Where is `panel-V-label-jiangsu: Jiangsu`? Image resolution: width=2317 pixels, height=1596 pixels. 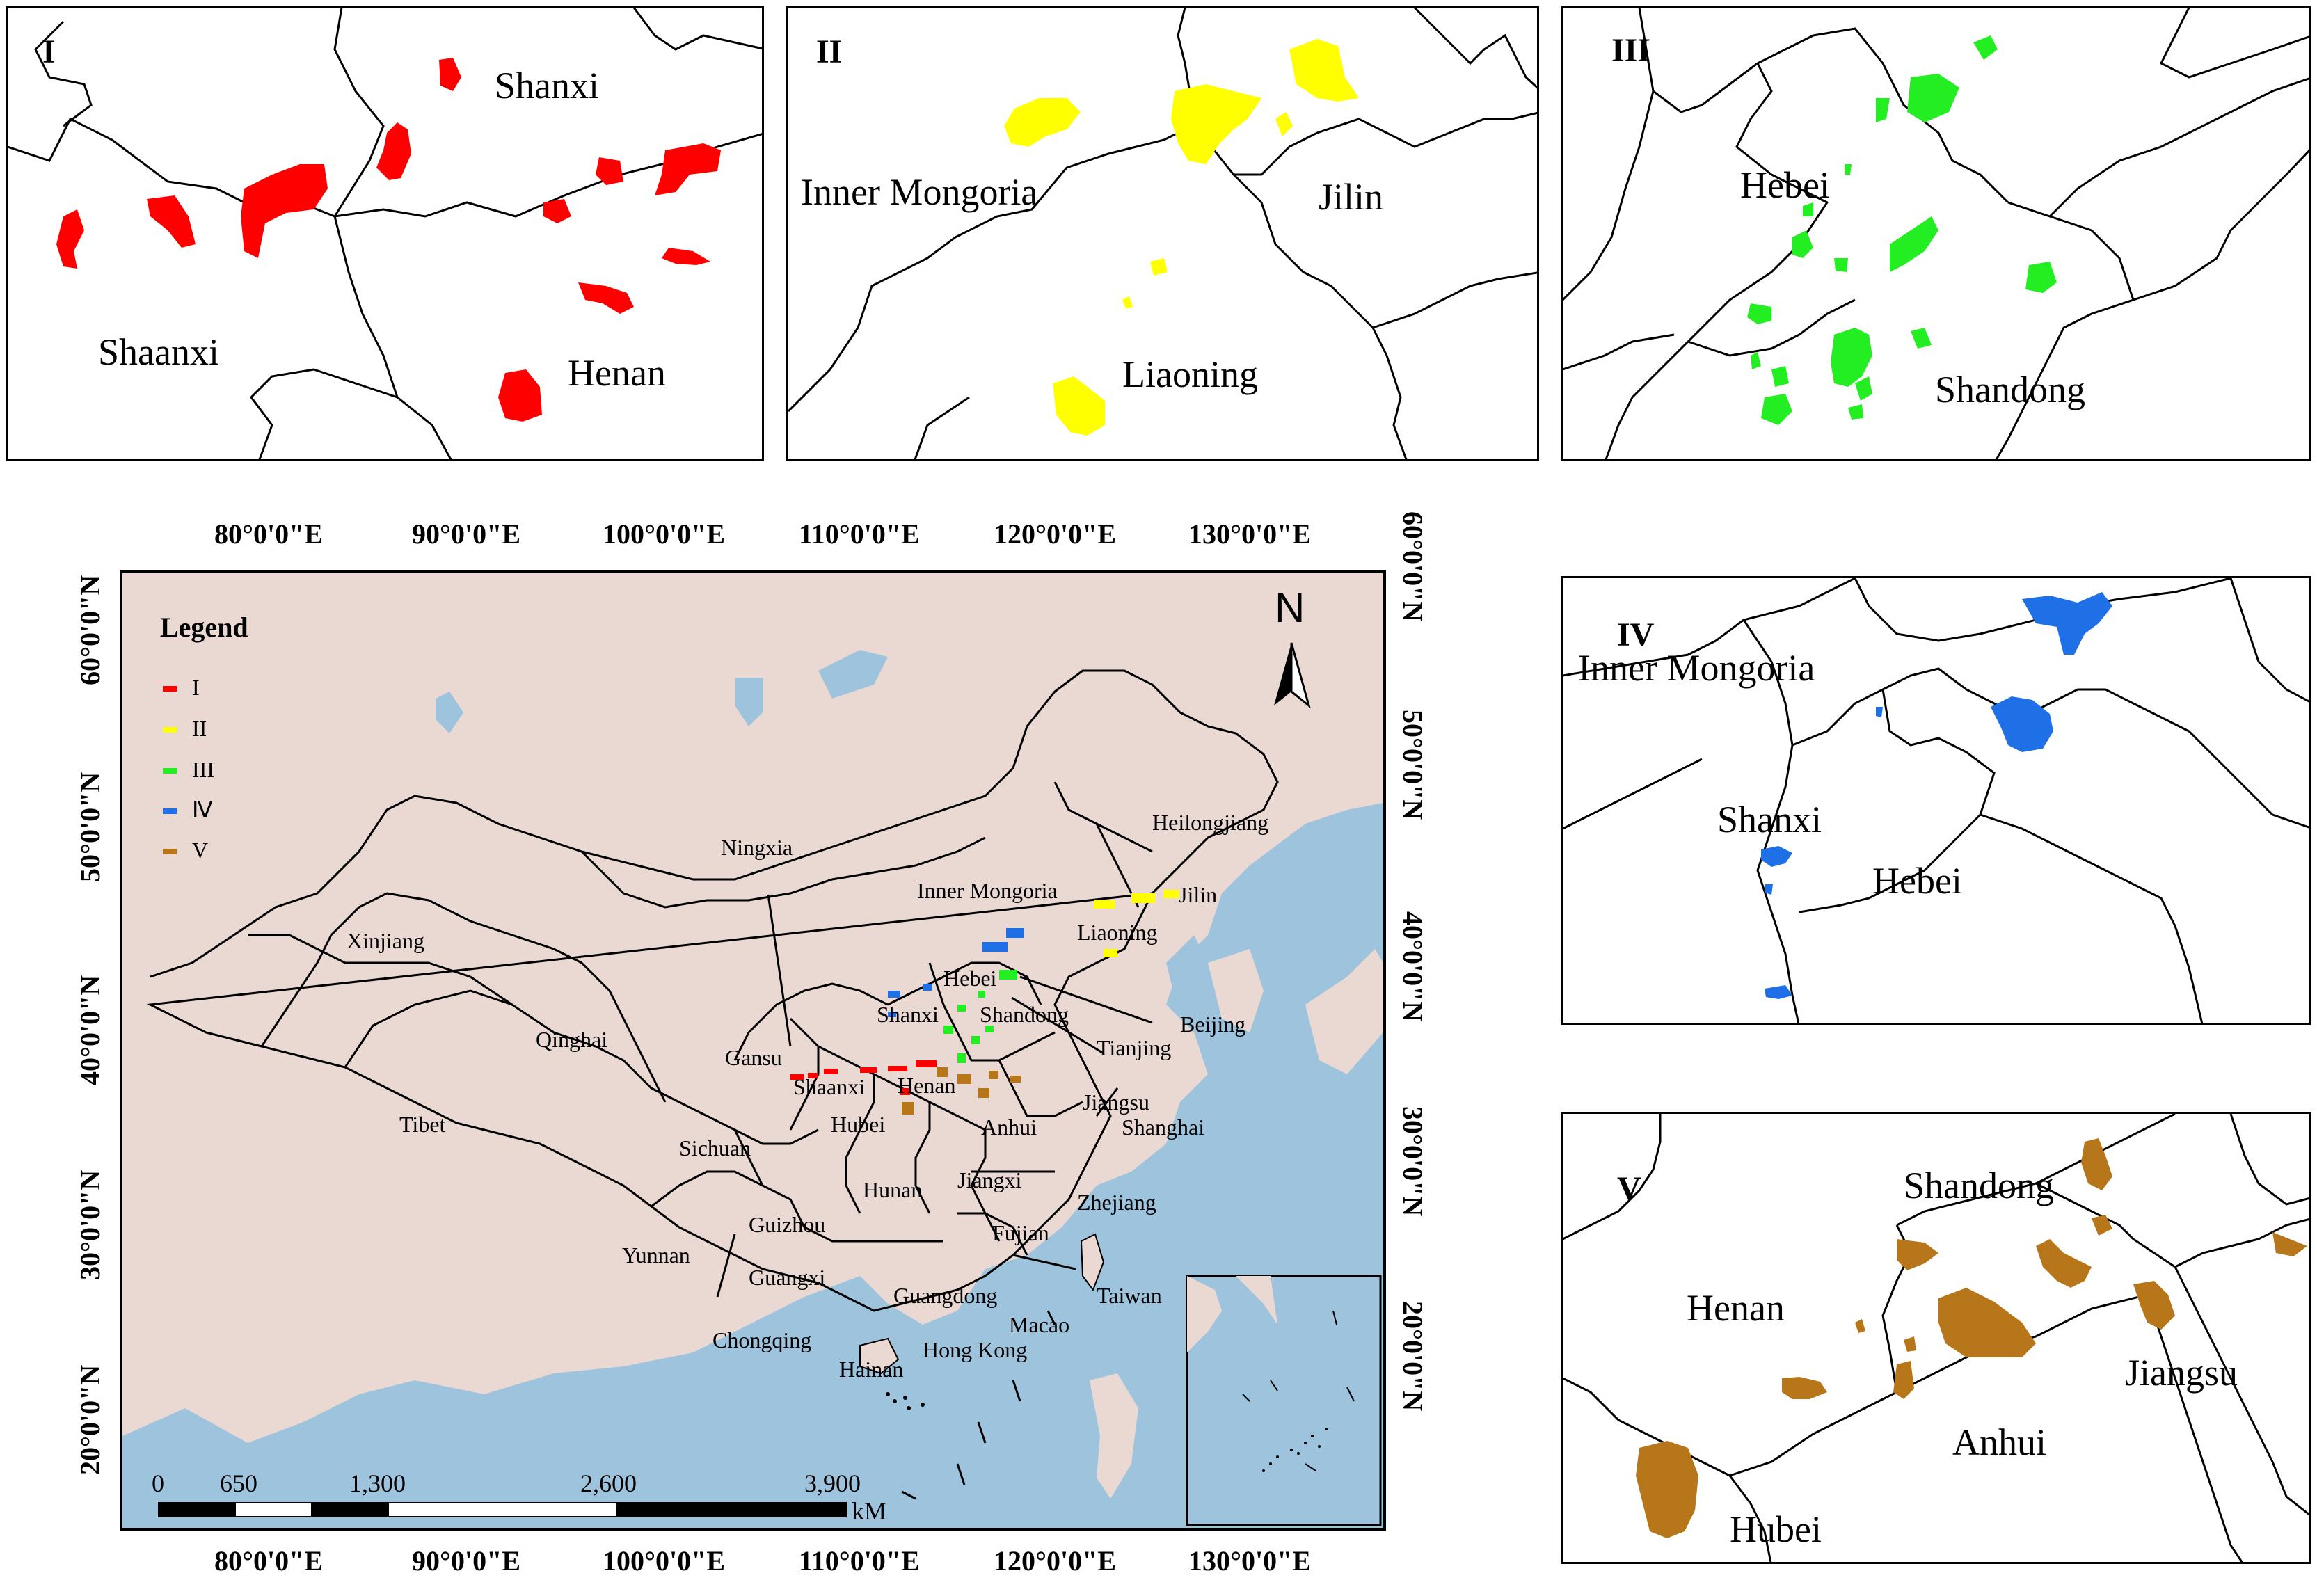 panel-V-label-jiangsu: Jiangsu is located at coordinates (2181, 1373).